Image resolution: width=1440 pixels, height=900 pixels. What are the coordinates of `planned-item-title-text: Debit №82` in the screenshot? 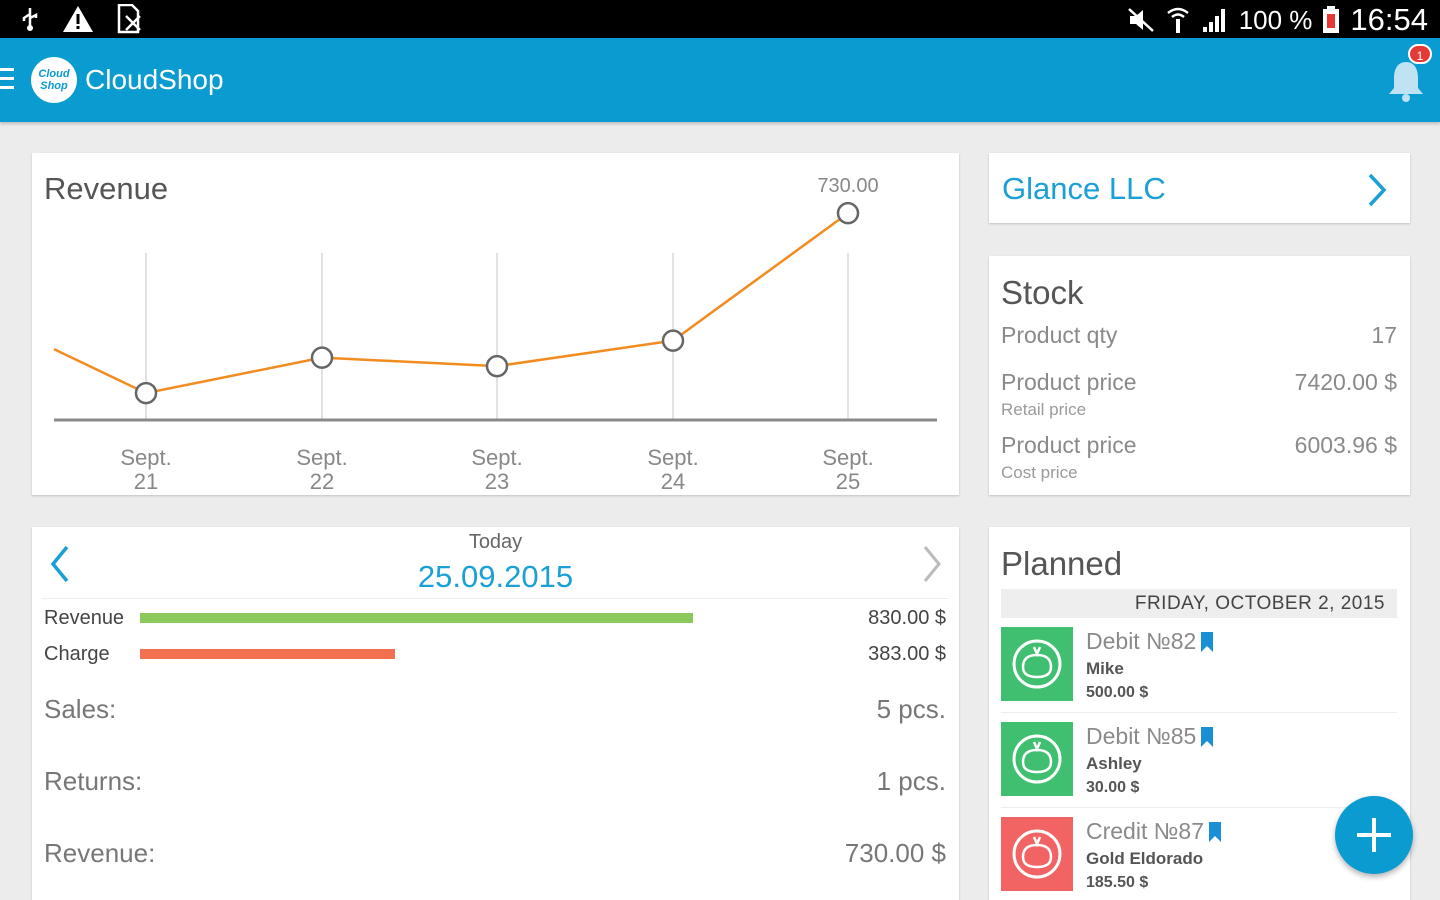 It's located at (1141, 641).